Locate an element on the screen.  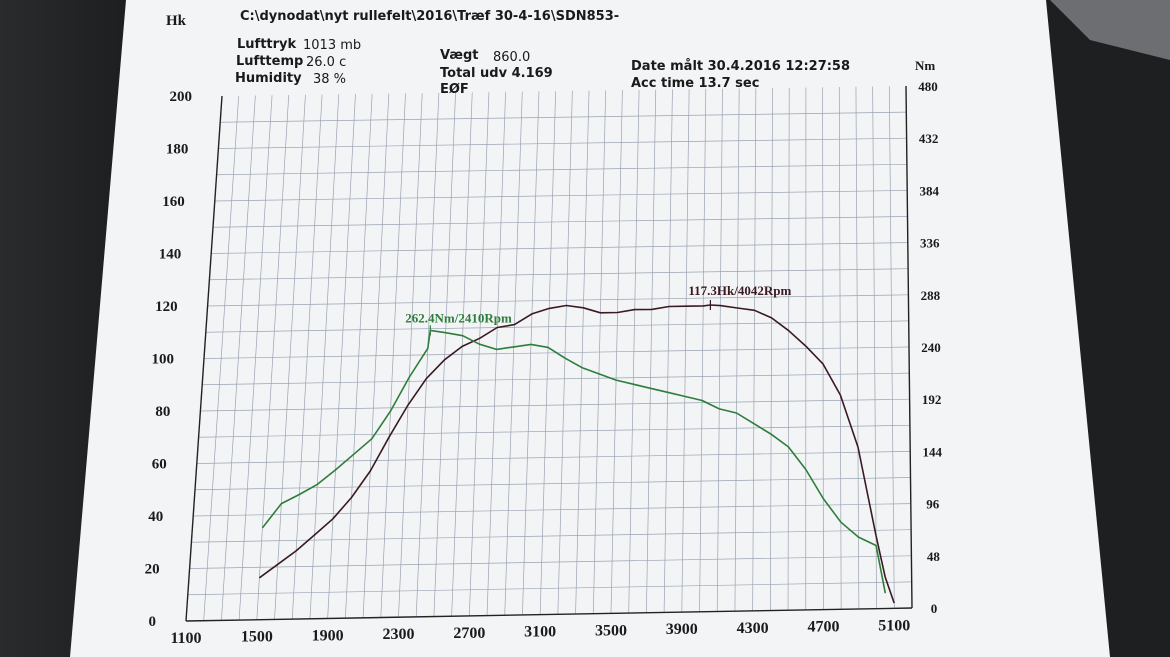
left-tick-label: 40 is located at coordinates (155, 517).